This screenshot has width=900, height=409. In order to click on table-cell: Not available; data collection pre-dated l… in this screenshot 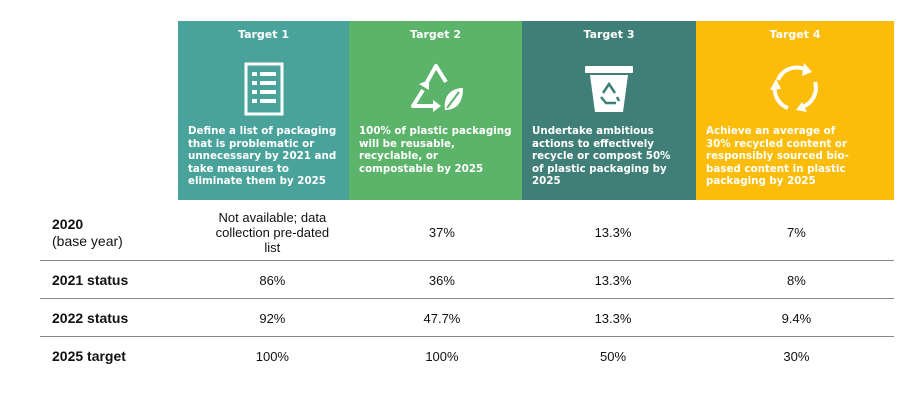, I will do `click(272, 232)`.